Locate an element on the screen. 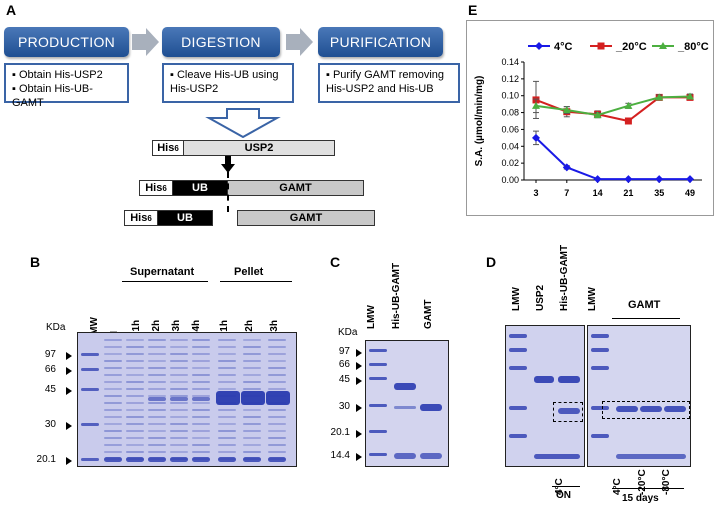  his-tag-ub-gamt: His 6 is located at coordinates (156, 188).